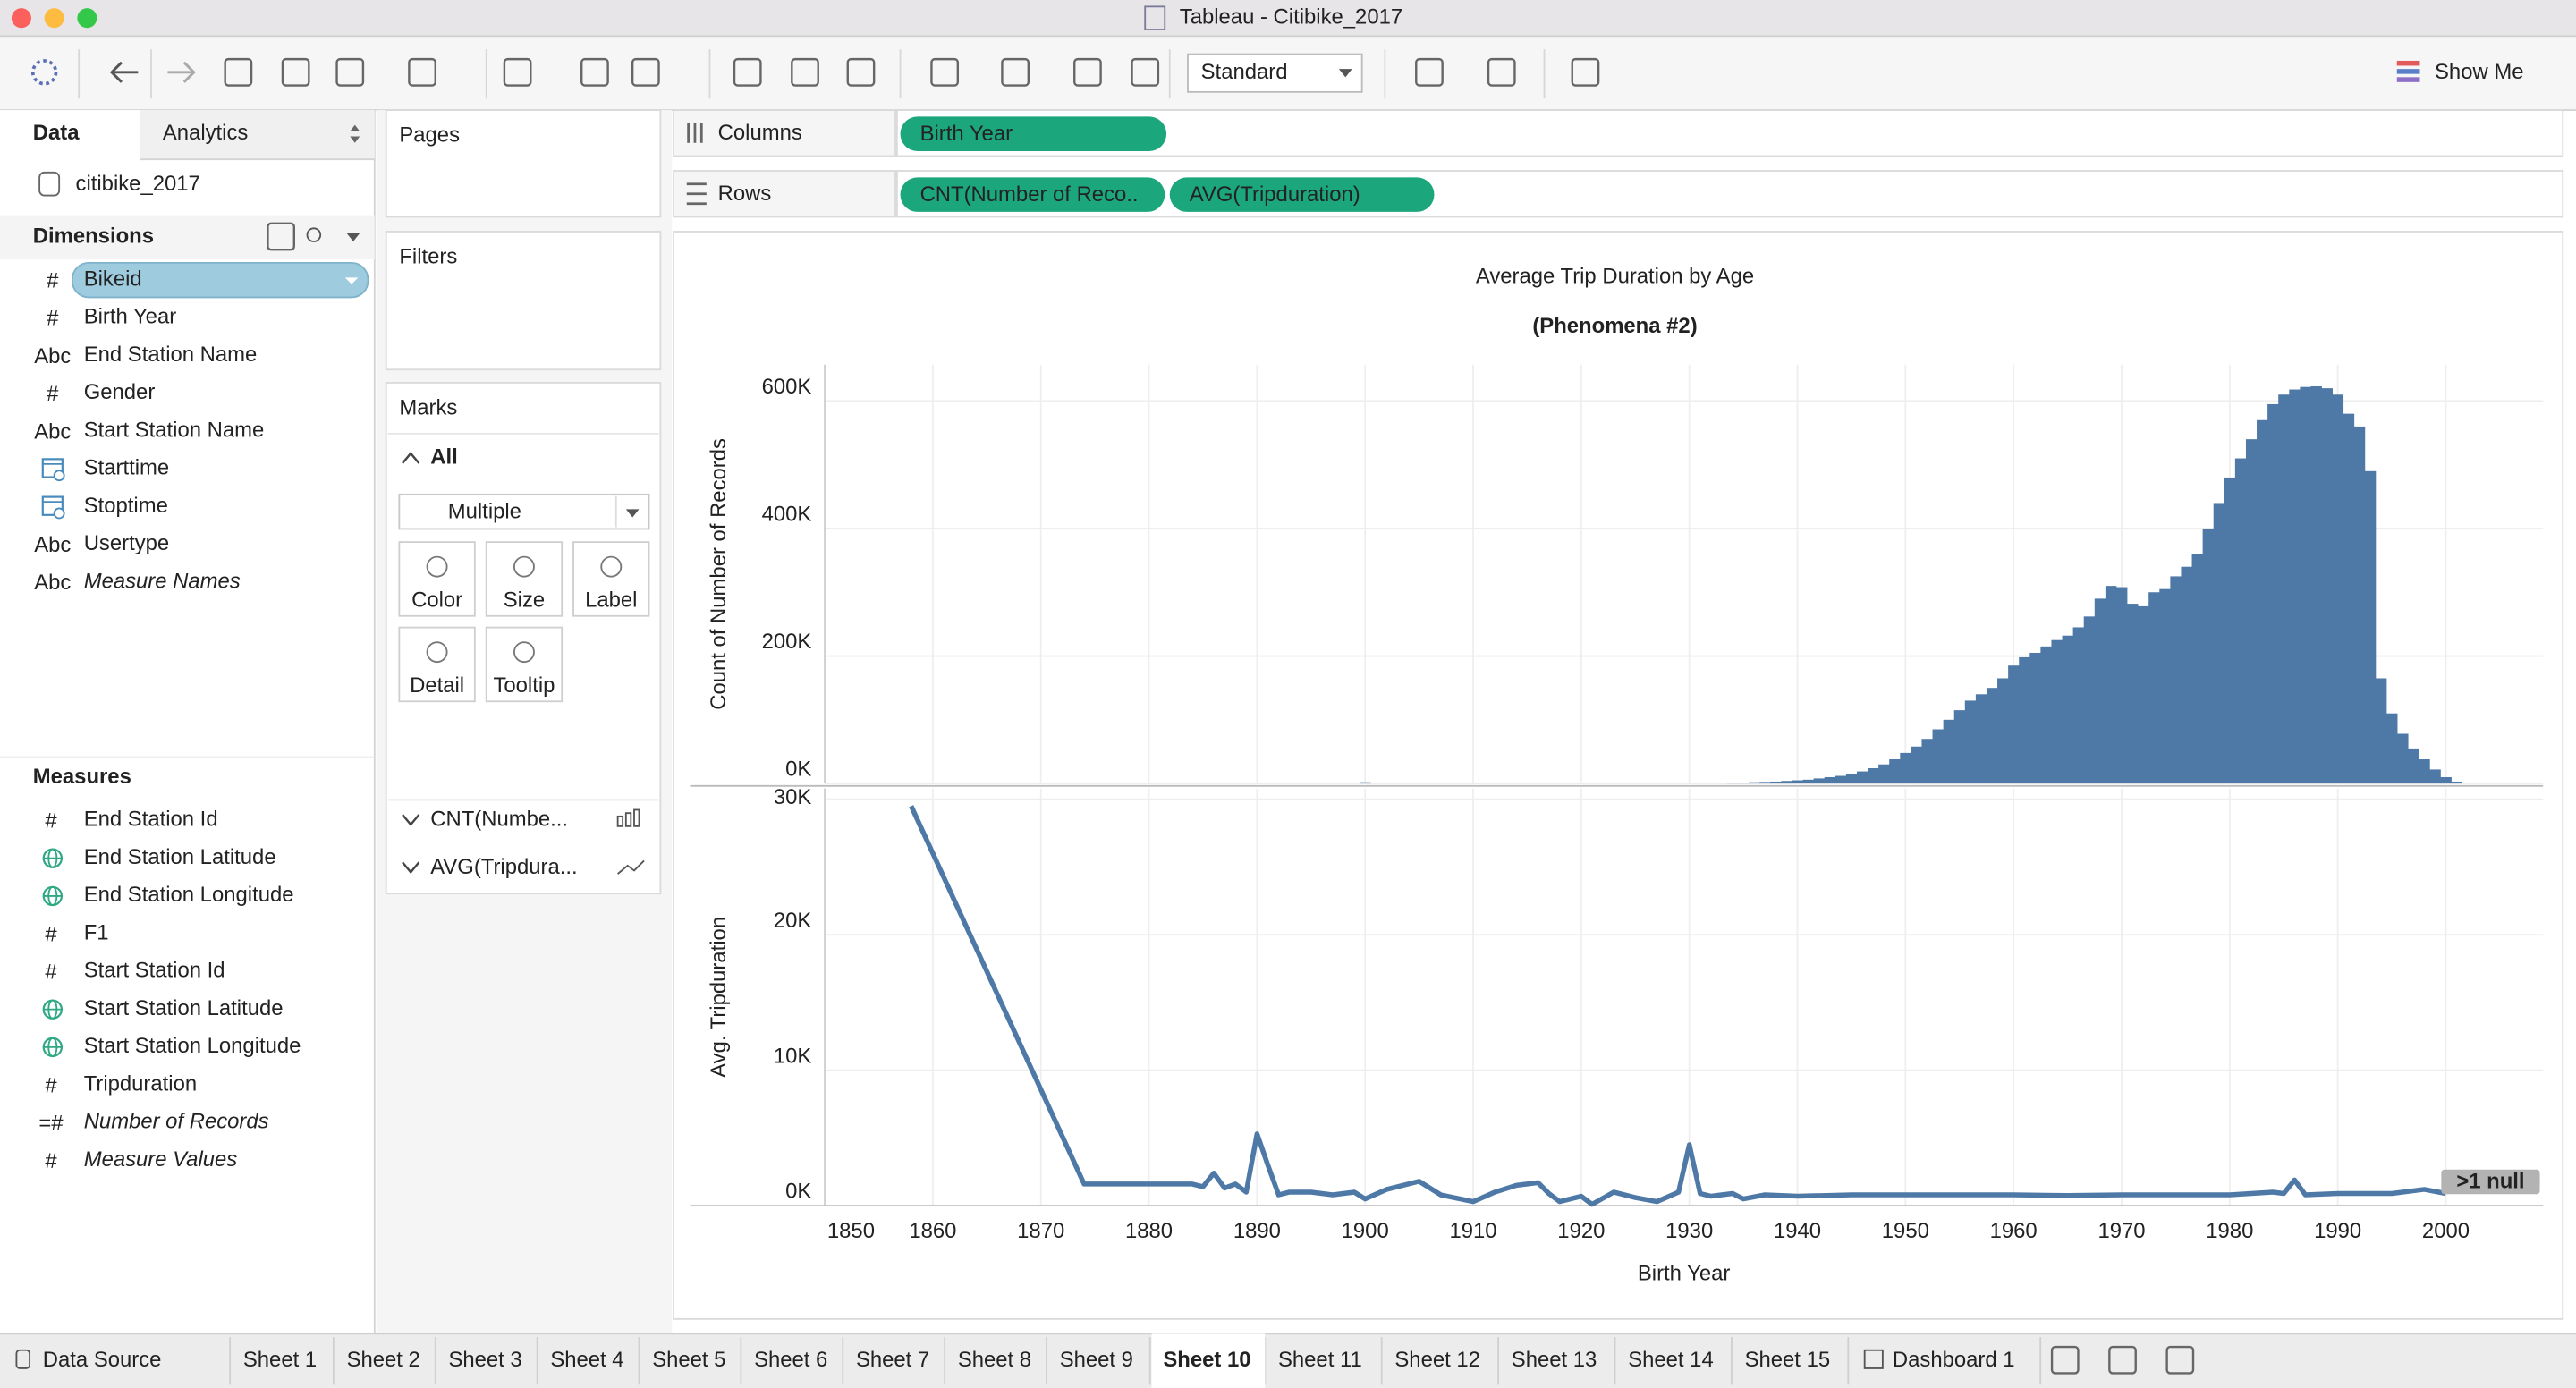 The image size is (2576, 1388). Describe the element at coordinates (52, 545) in the screenshot. I see `field-type-icon: Abc` at that location.